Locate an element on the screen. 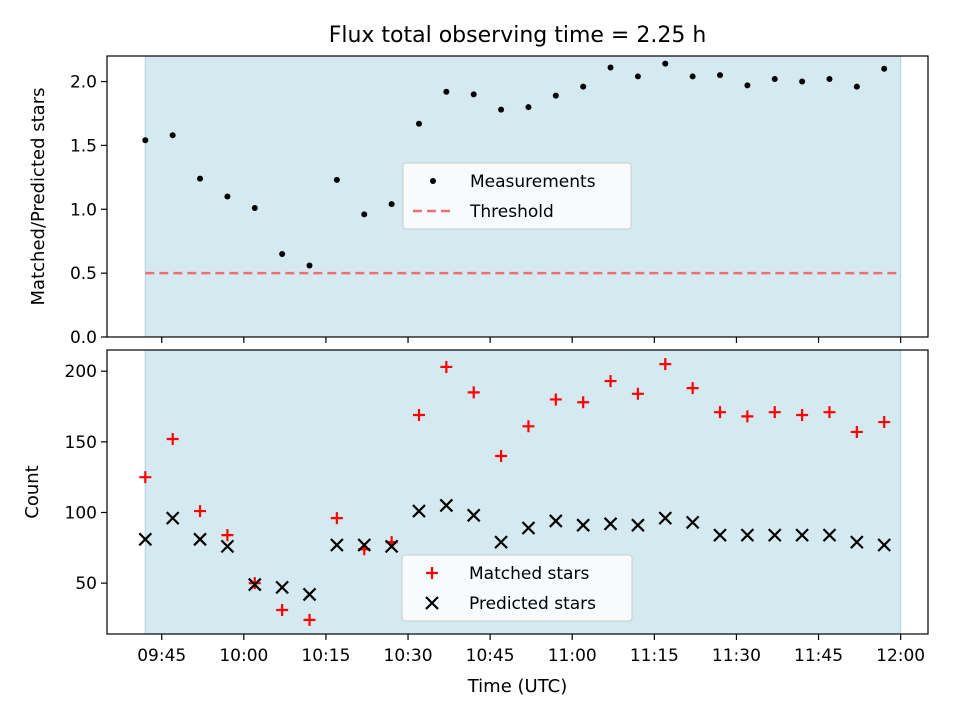 Image resolution: width=960 pixels, height=720 pixels. x-tick-label: 10:00 is located at coordinates (243, 656).